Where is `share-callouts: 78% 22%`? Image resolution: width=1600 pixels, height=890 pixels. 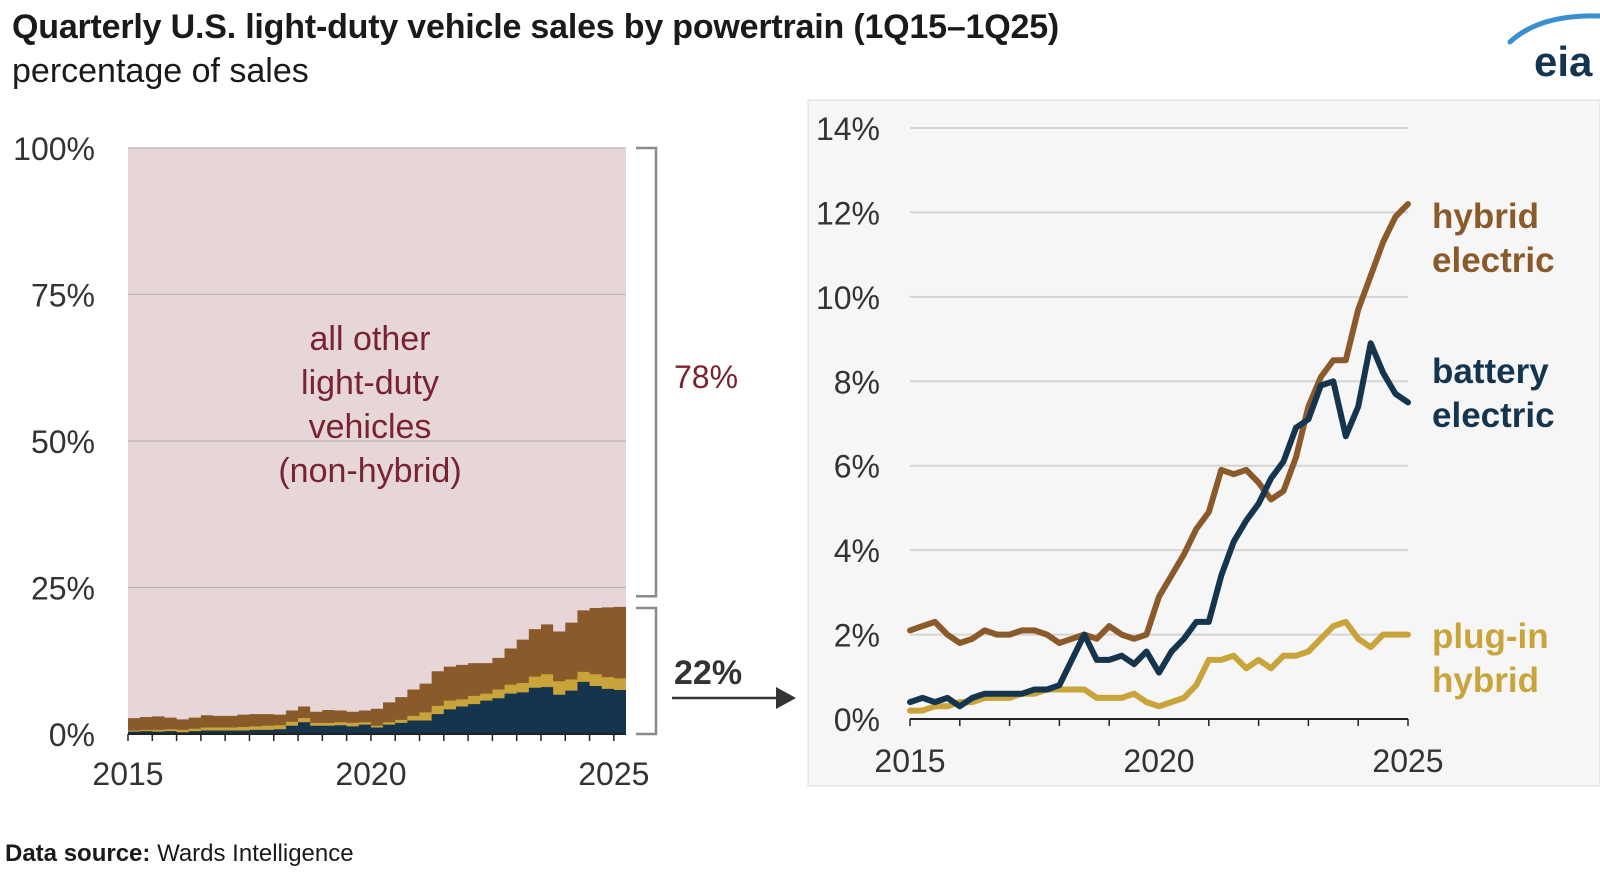 share-callouts: 78% 22% is located at coordinates (716, 441).